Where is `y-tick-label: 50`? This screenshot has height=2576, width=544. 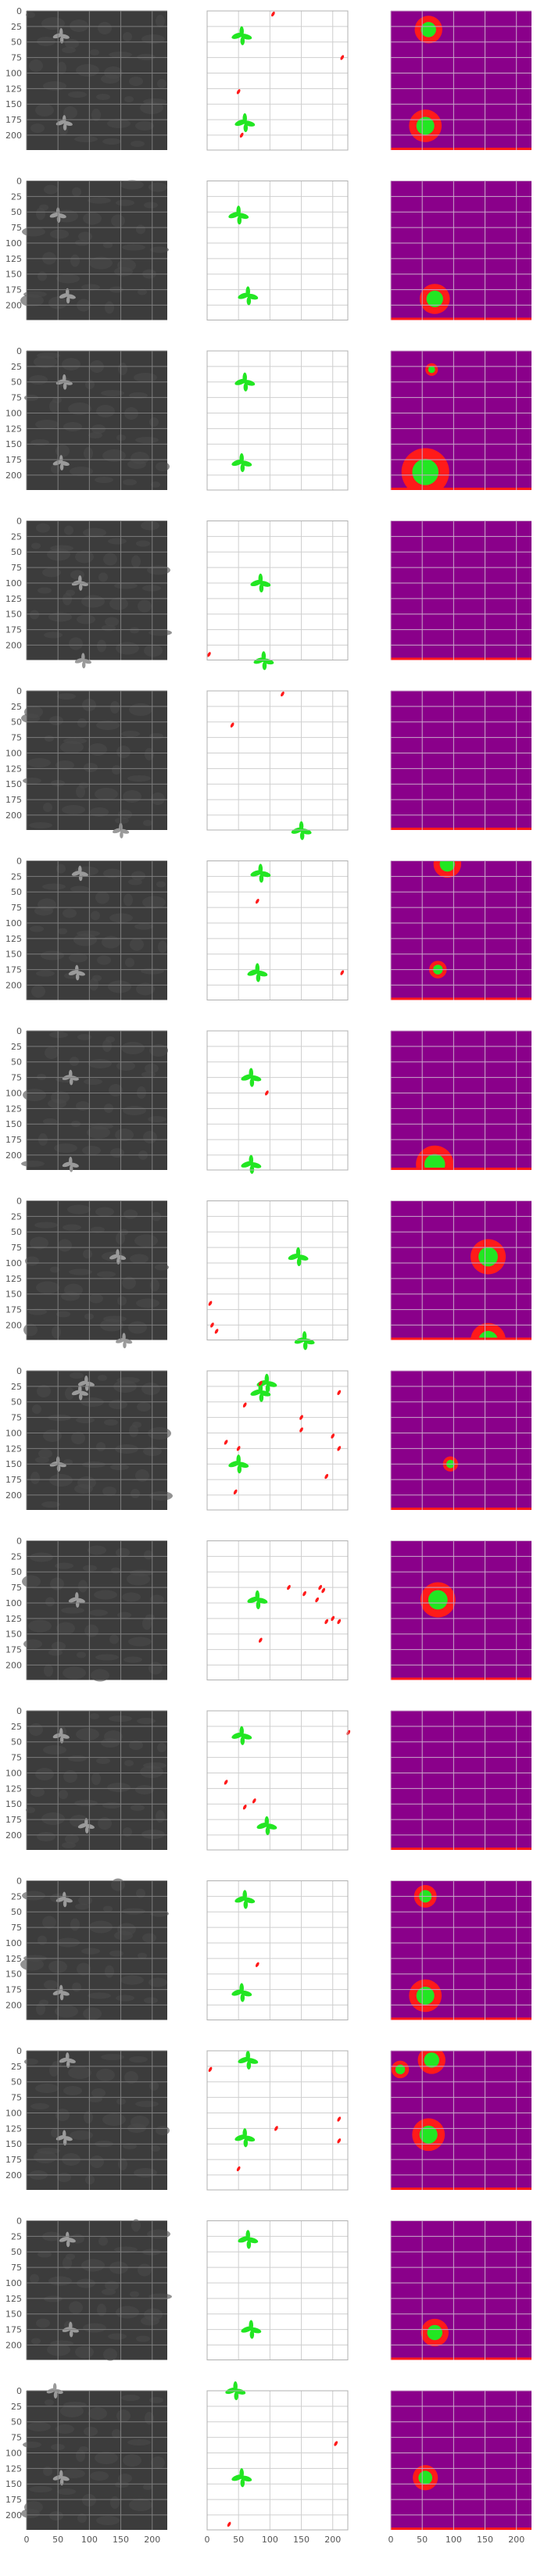 y-tick-label: 50 is located at coordinates (16, 1742).